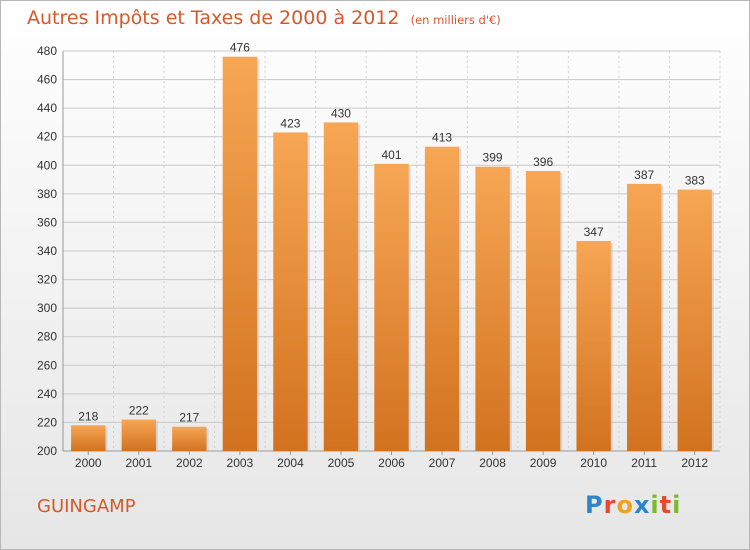  I want to click on x-tick-label: 2012, so click(694, 463).